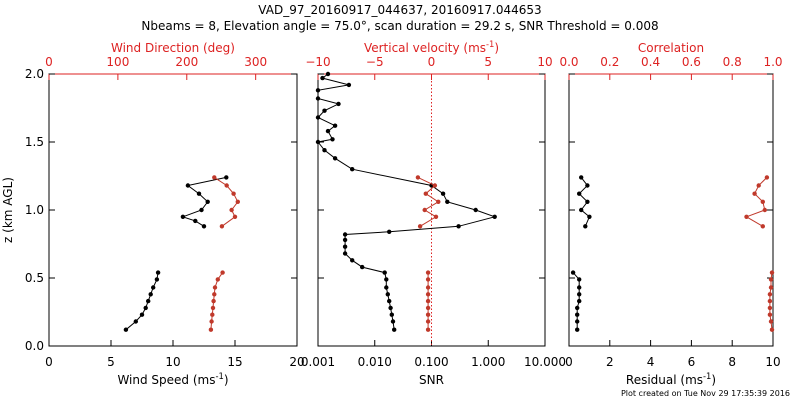 This screenshot has width=800, height=400. Describe the element at coordinates (692, 362) in the screenshot. I see `bottom-tick-label: 6` at that location.